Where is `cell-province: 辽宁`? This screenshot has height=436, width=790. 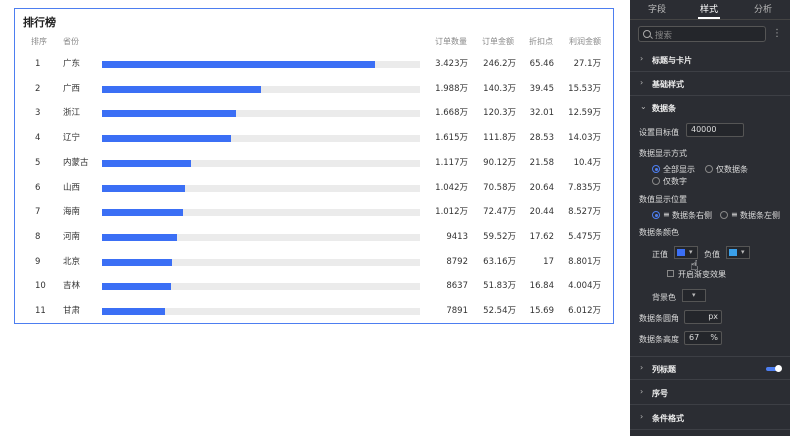
cell-province: 辽宁 is located at coordinates (72, 138).